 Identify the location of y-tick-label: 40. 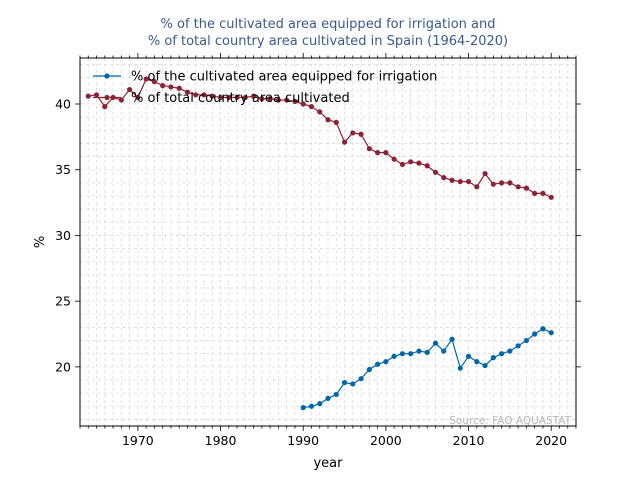
(63, 104).